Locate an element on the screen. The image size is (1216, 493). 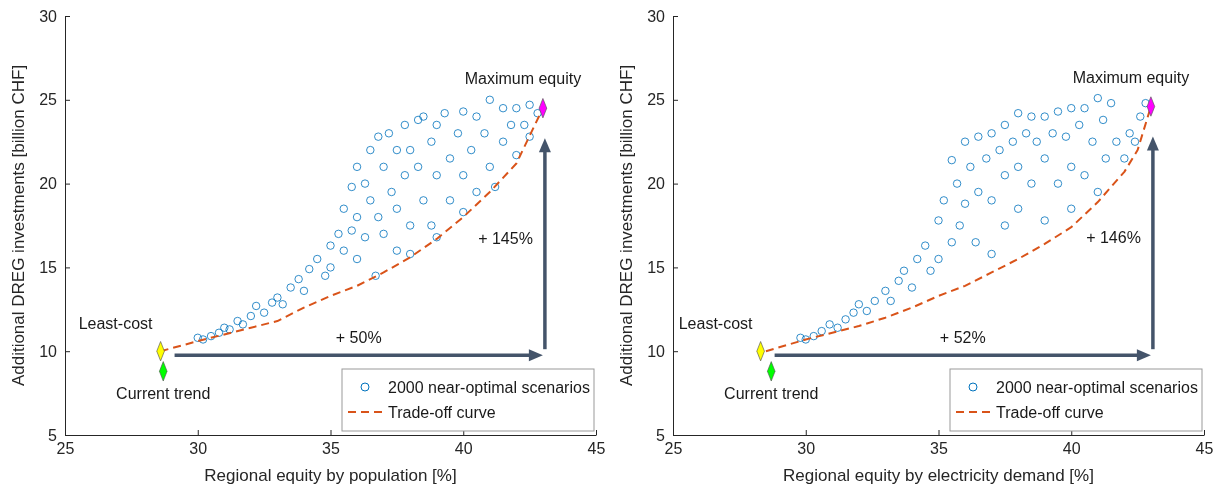
annotation: + 50% is located at coordinates (358, 338).